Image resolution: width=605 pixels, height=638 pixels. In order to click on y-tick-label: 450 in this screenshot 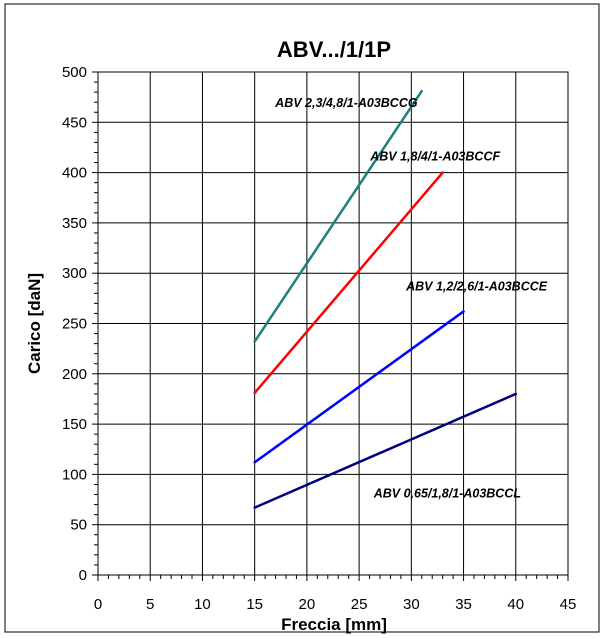, I will do `click(74, 122)`.